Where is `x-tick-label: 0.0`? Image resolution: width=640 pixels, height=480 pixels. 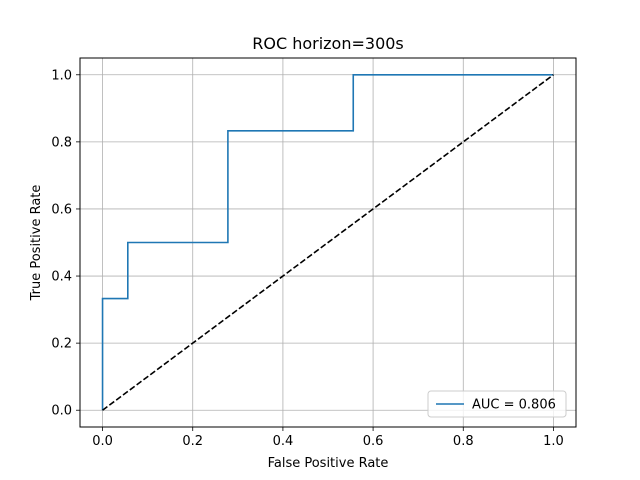 x-tick-label: 0.0 is located at coordinates (102, 441).